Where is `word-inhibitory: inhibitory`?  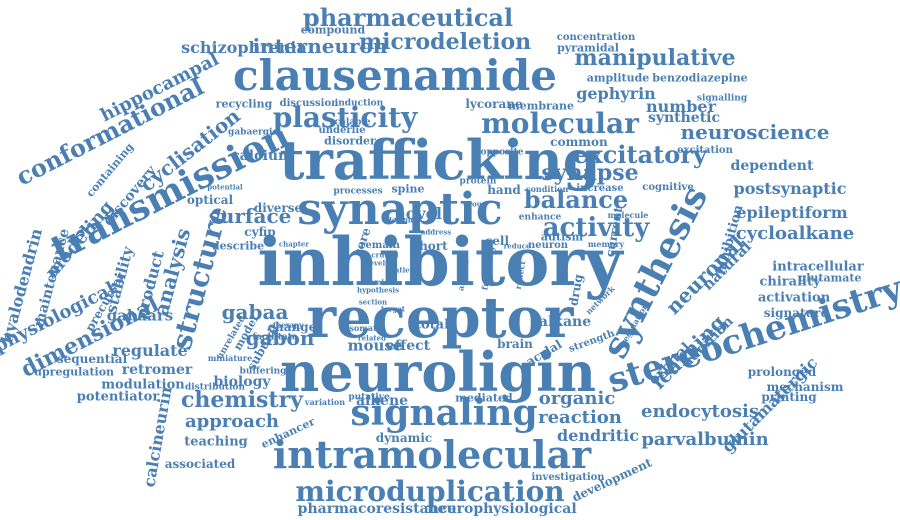 word-inhibitory: inhibitory is located at coordinates (440, 262).